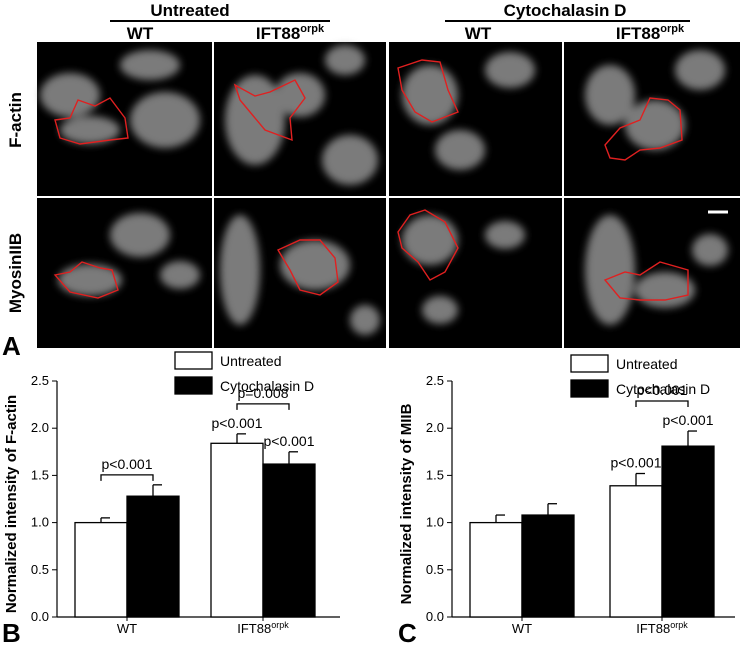 The height and width of the screenshot is (646, 740). I want to click on y-axis-title: Normalized intensity of MIIB, so click(406, 503).